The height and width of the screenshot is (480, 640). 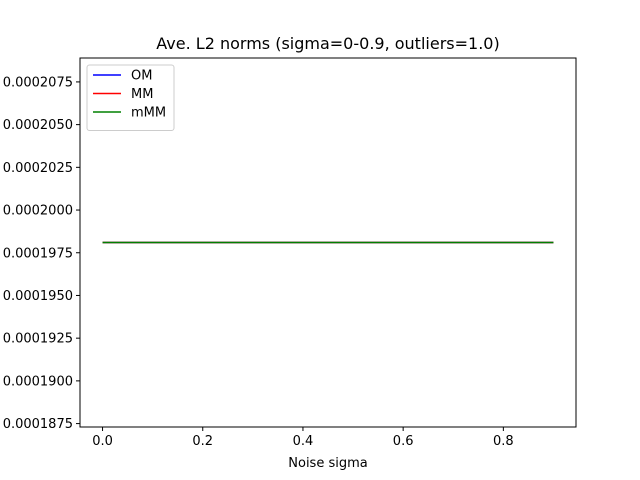 I want to click on x-axis: 0.0 0.2 0.4 0.6 0.8, so click(x=303, y=438).